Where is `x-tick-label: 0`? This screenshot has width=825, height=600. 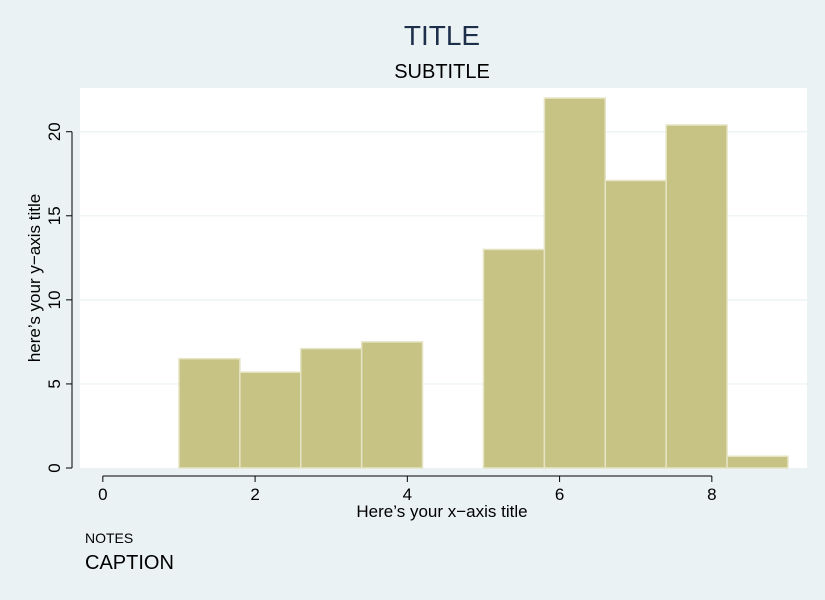
x-tick-label: 0 is located at coordinates (102, 494).